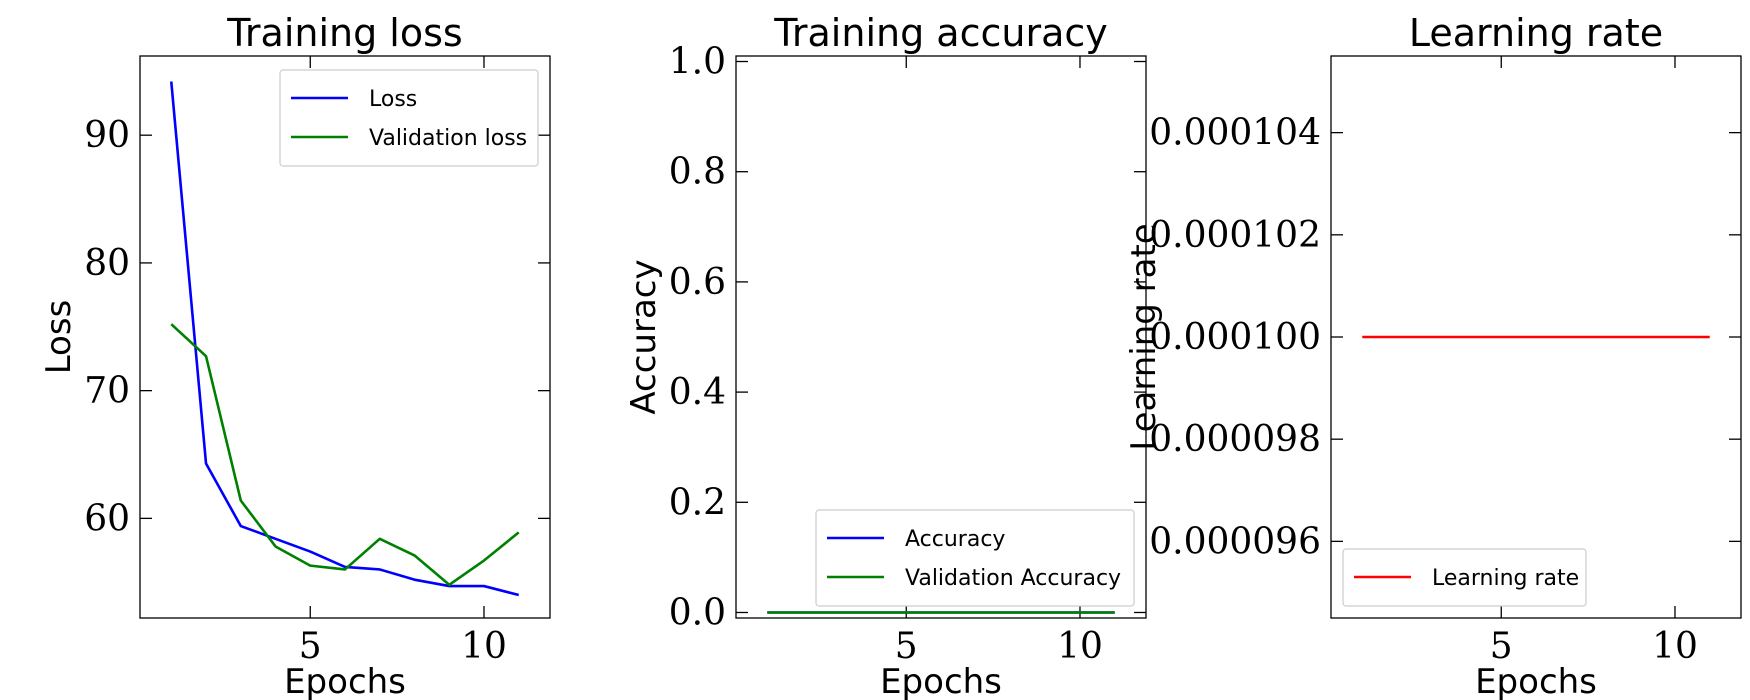 This screenshot has height=700, width=1750. Describe the element at coordinates (697, 62) in the screenshot. I see `y-tick-label: 1.0` at that location.